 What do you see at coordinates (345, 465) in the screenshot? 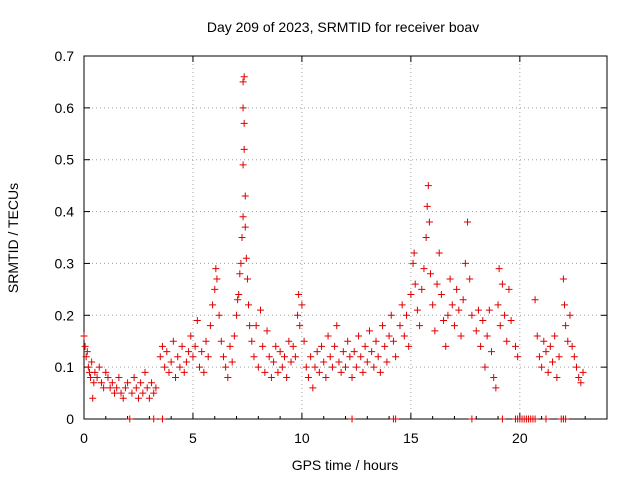
I see `x-axis-label: GPS time / hours` at bounding box center [345, 465].